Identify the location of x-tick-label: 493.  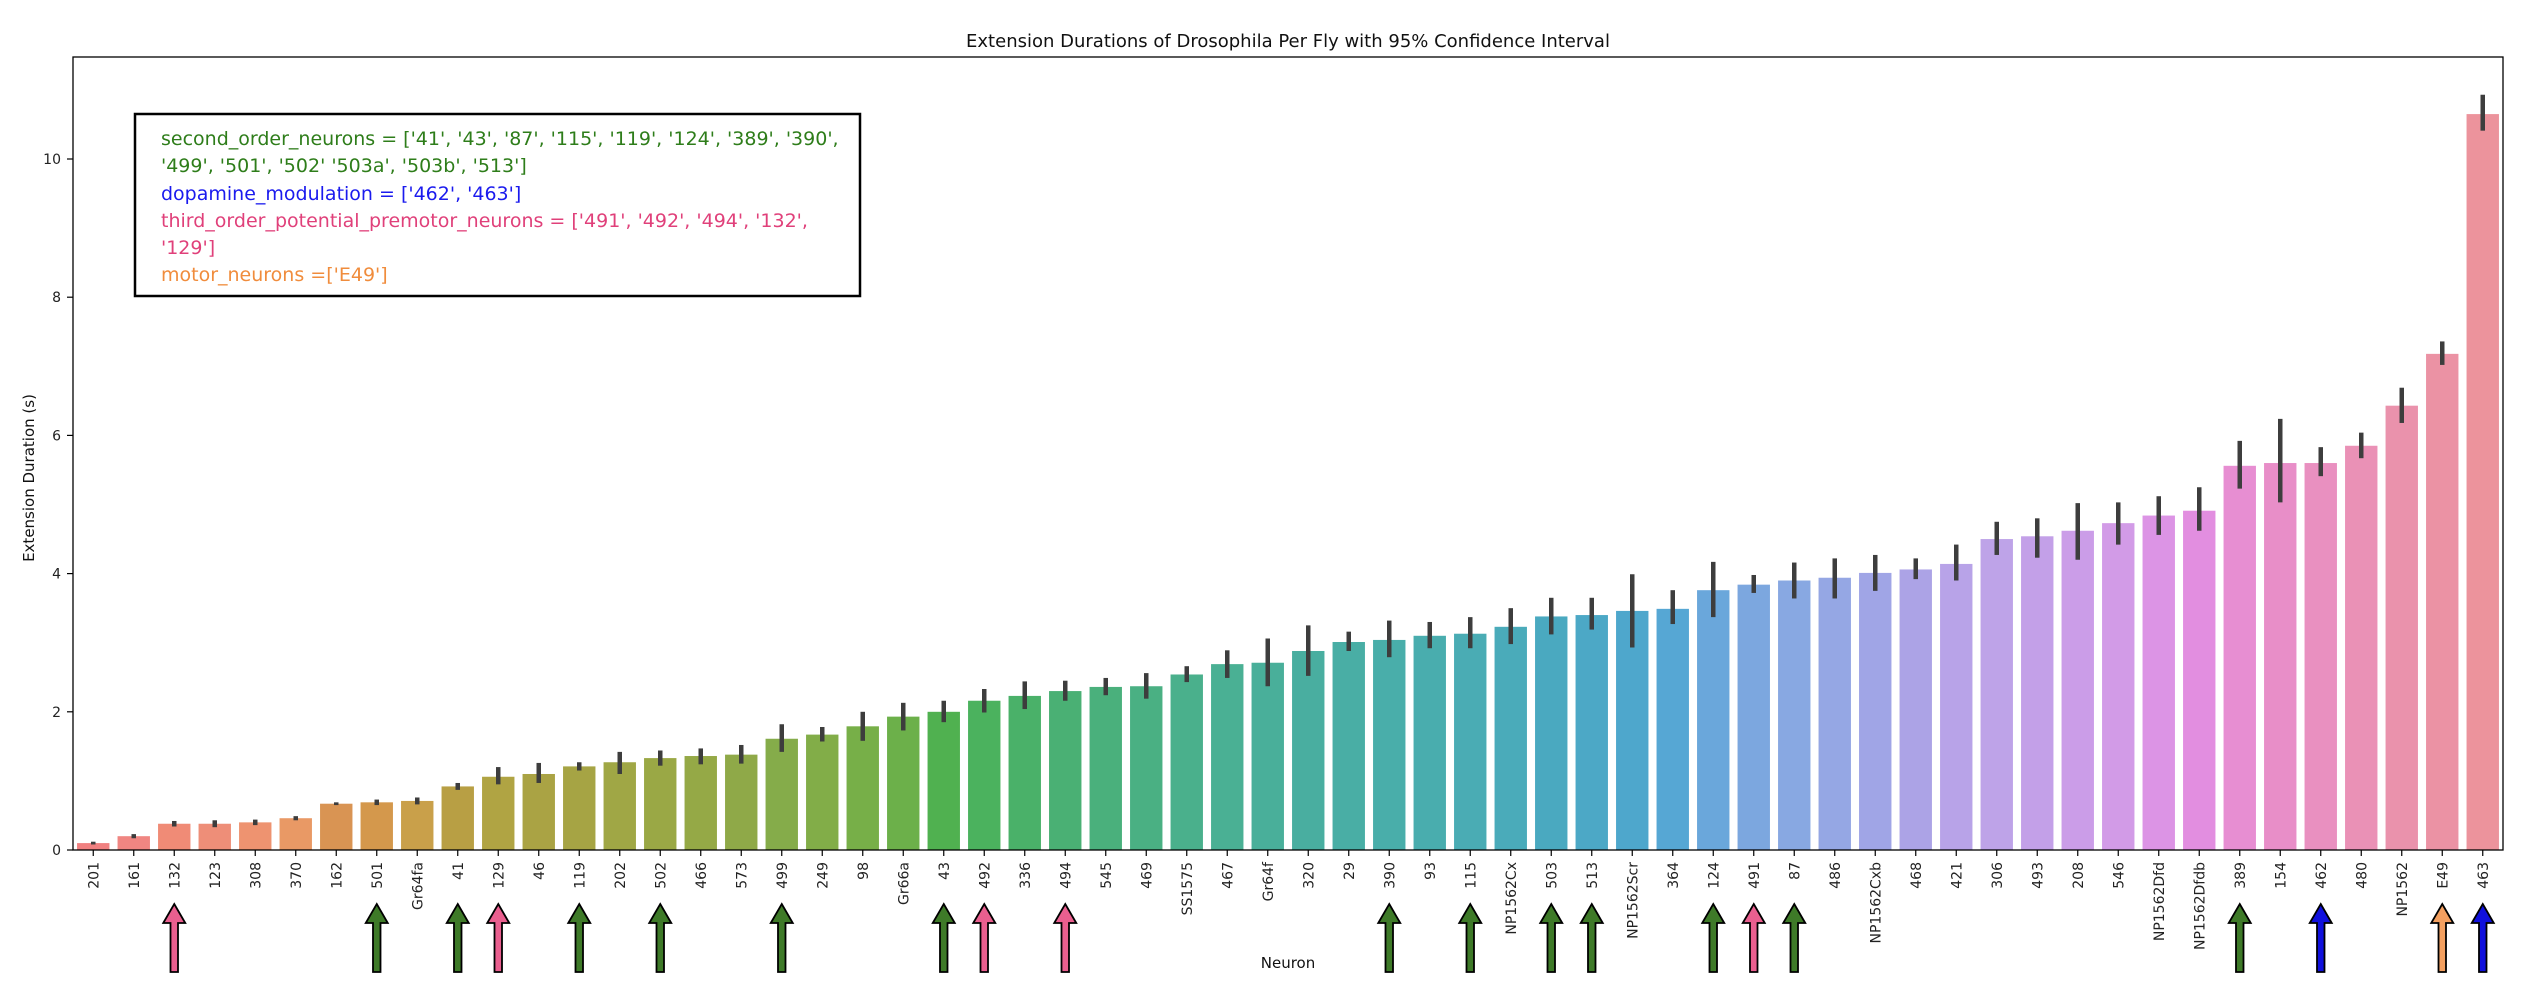
(2038, 875).